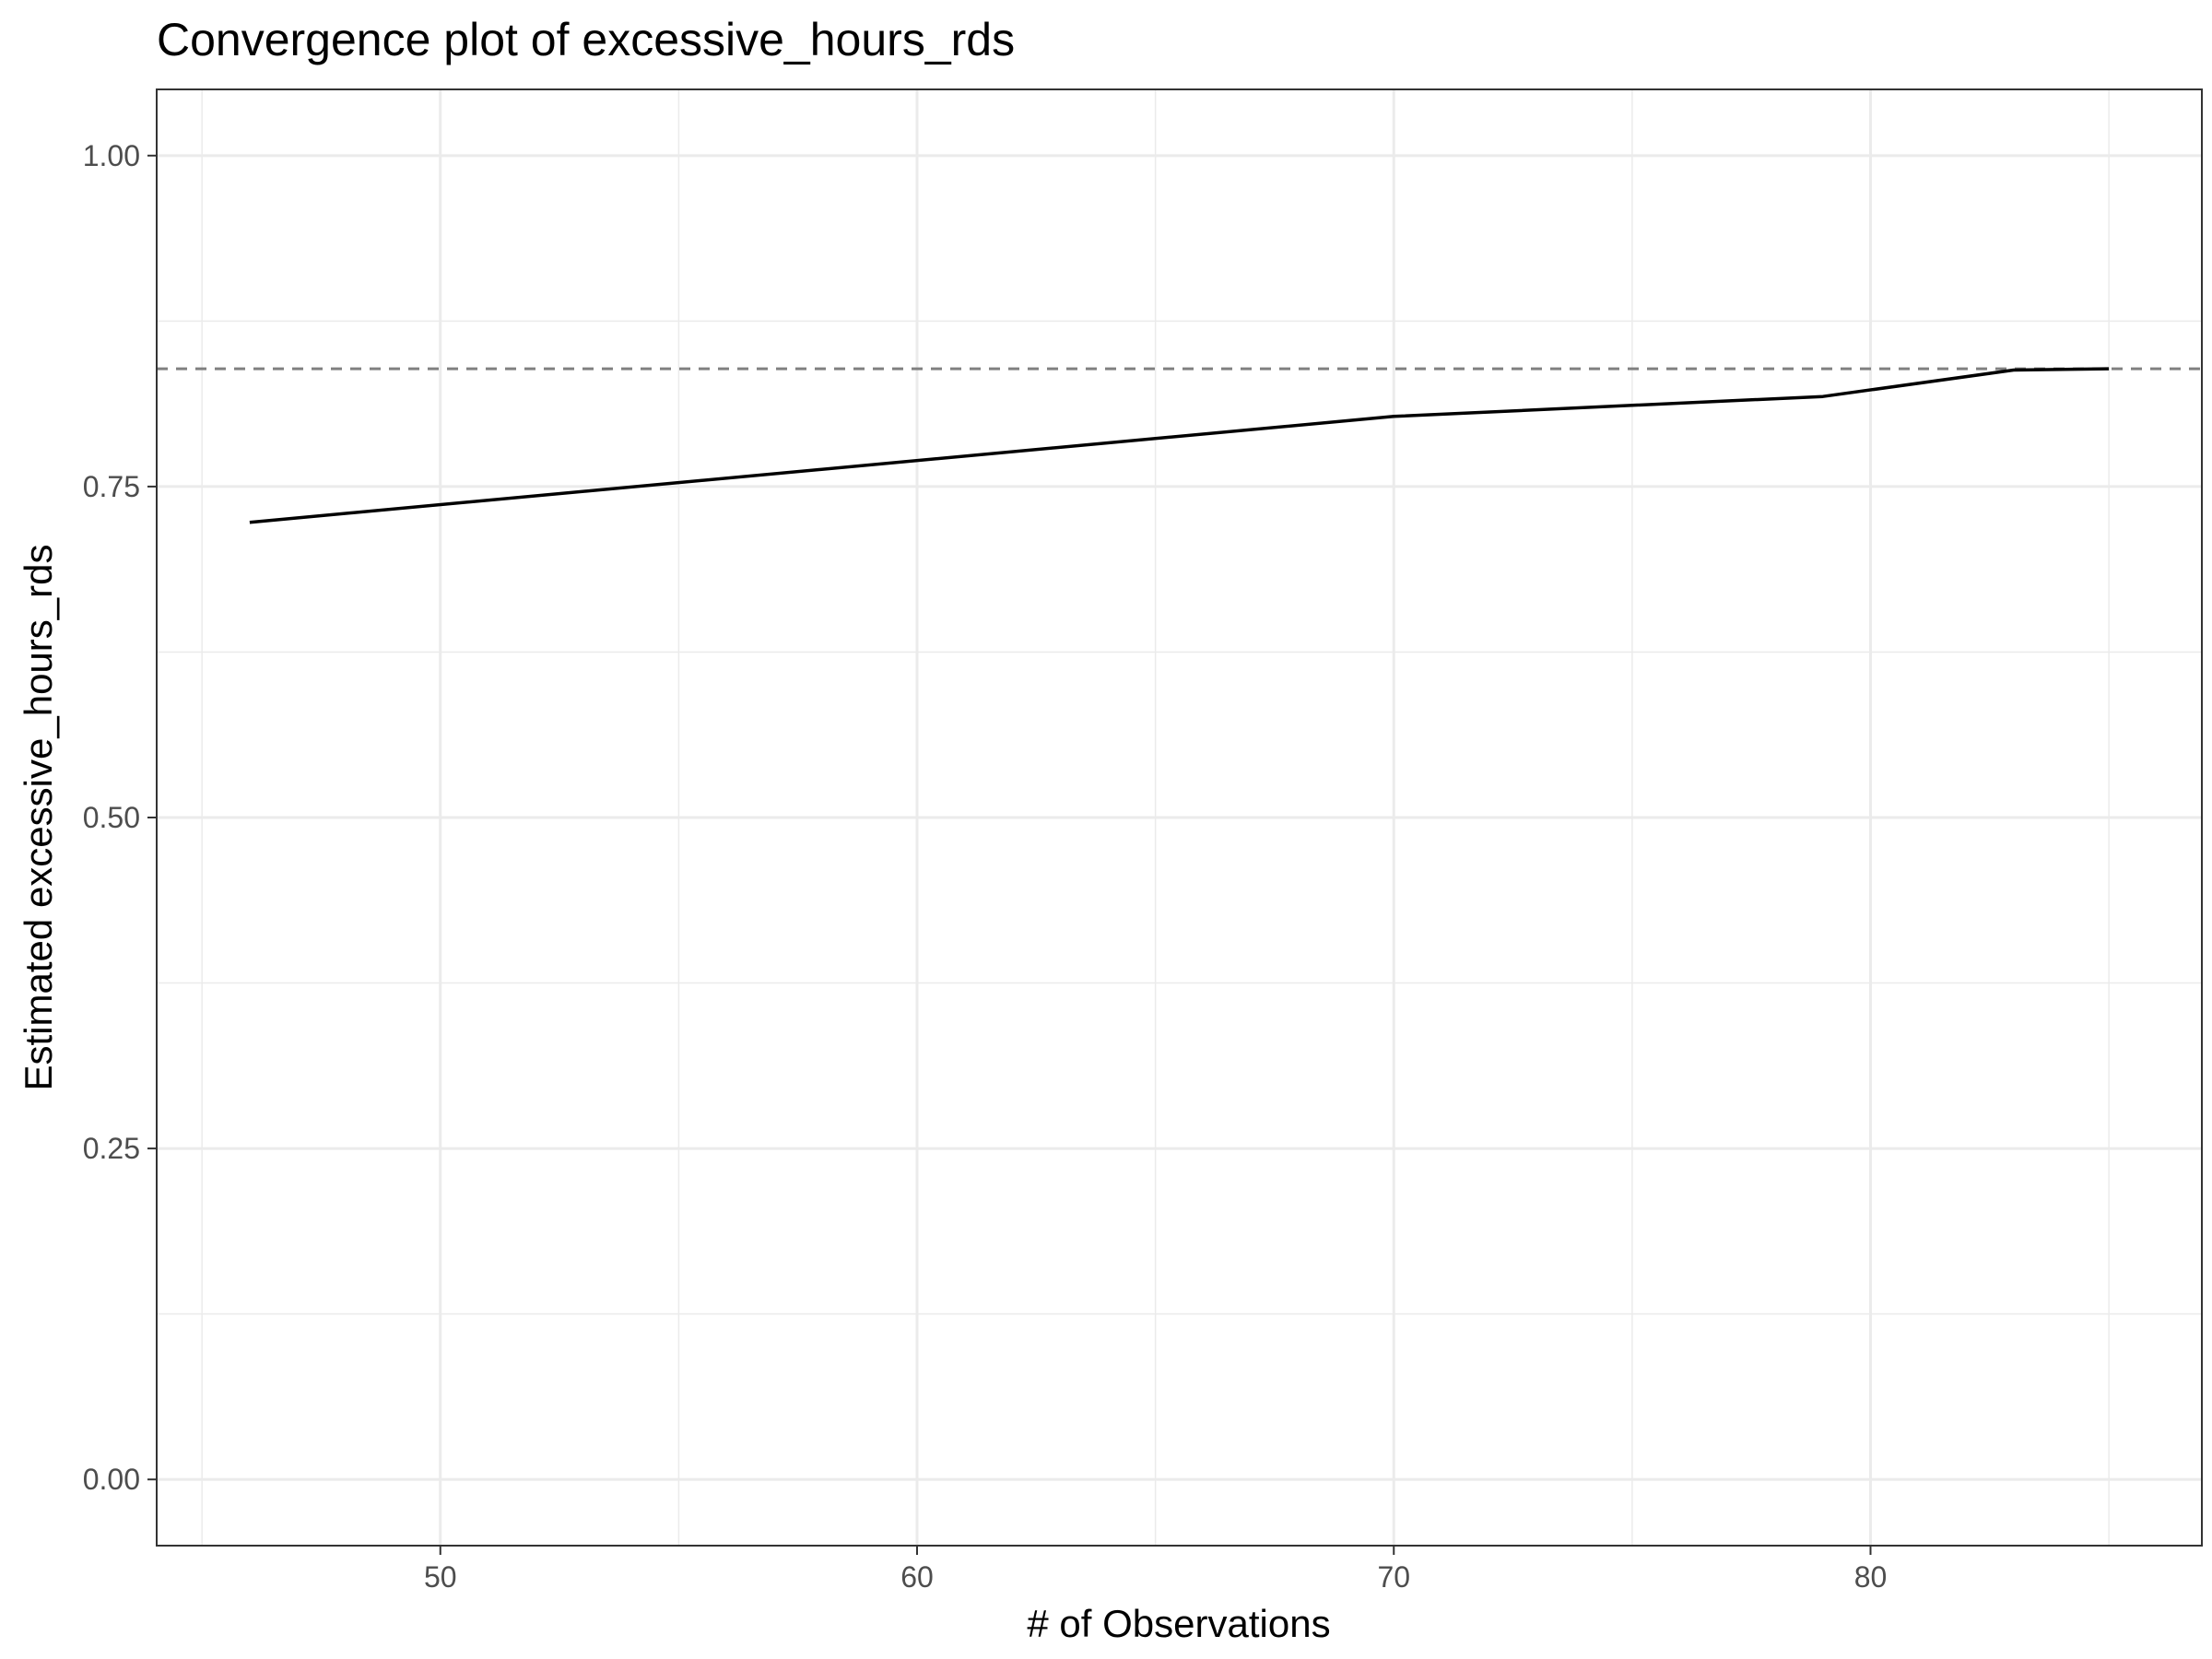 This screenshot has height=1659, width=2212. Describe the element at coordinates (111, 486) in the screenshot. I see `y-tick-label: 0.75` at that location.